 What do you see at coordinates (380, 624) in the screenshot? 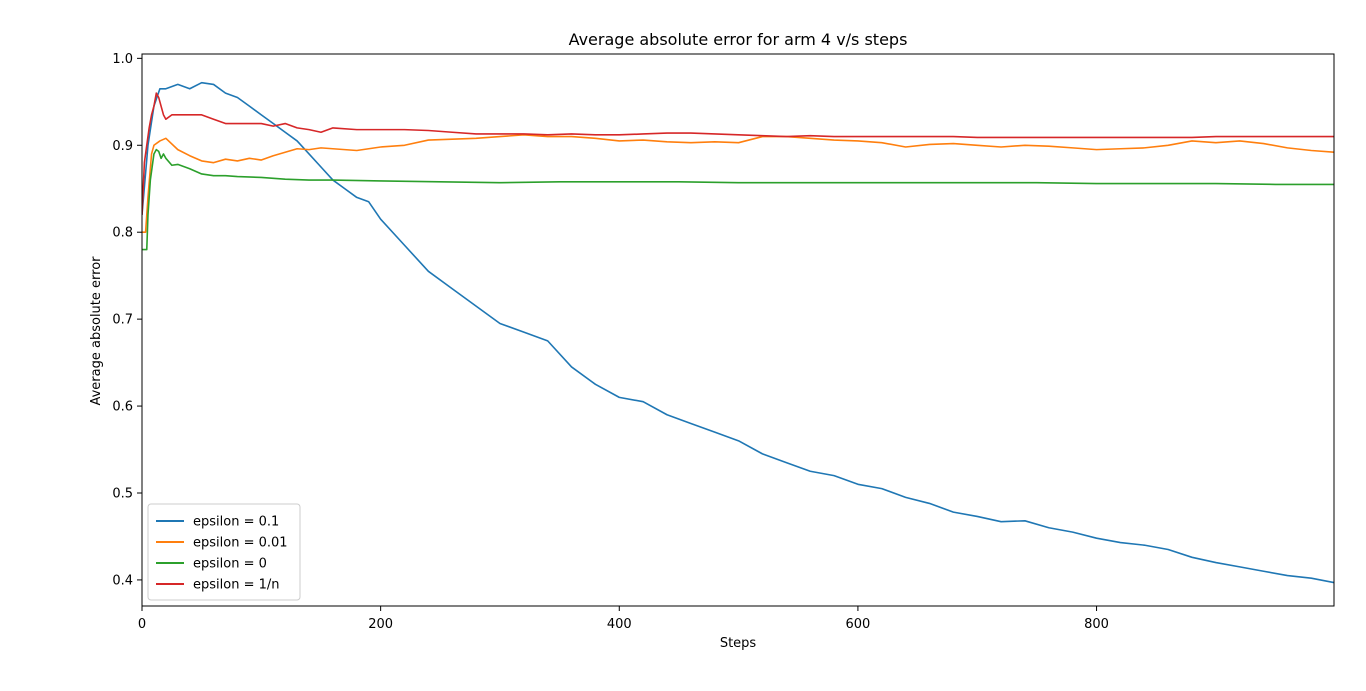
I see `x-tick-label: 200` at bounding box center [380, 624].